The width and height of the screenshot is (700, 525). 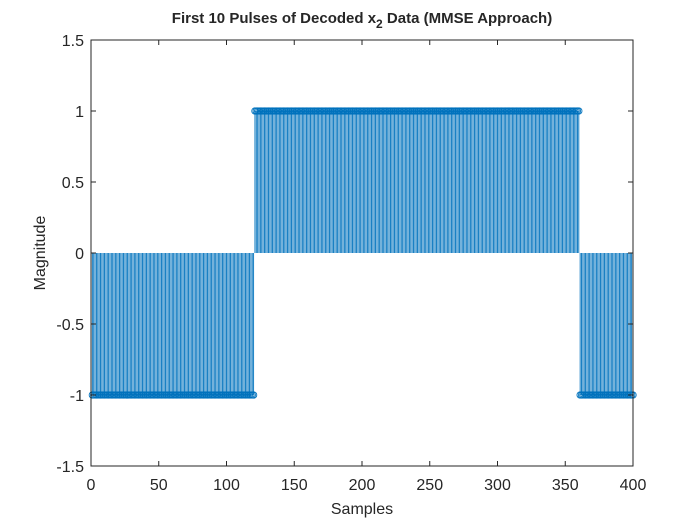 I want to click on y-axis-label: Magnitude, so click(x=40, y=253).